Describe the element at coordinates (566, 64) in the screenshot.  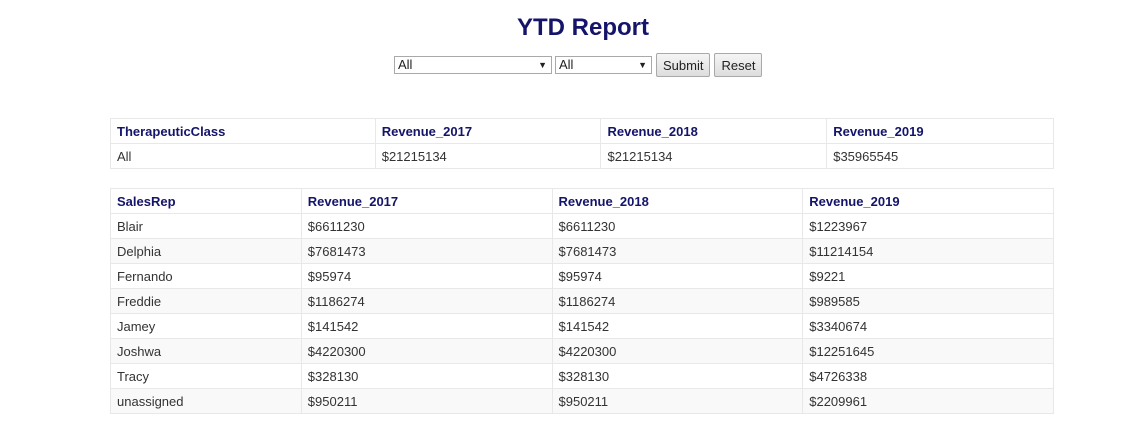
I see `sales-rep-select-value: All` at that location.